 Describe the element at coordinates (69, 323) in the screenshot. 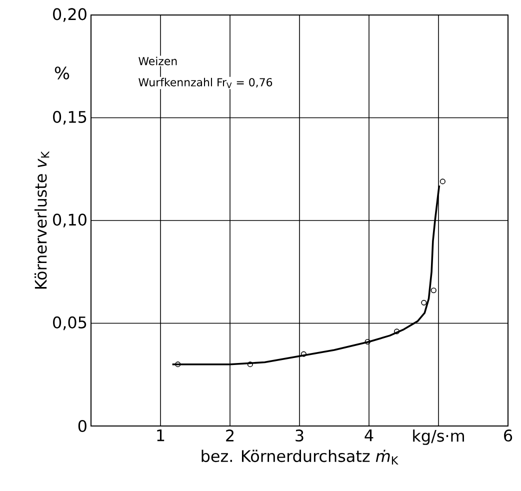

I see `y-tick-label: 0,05` at that location.